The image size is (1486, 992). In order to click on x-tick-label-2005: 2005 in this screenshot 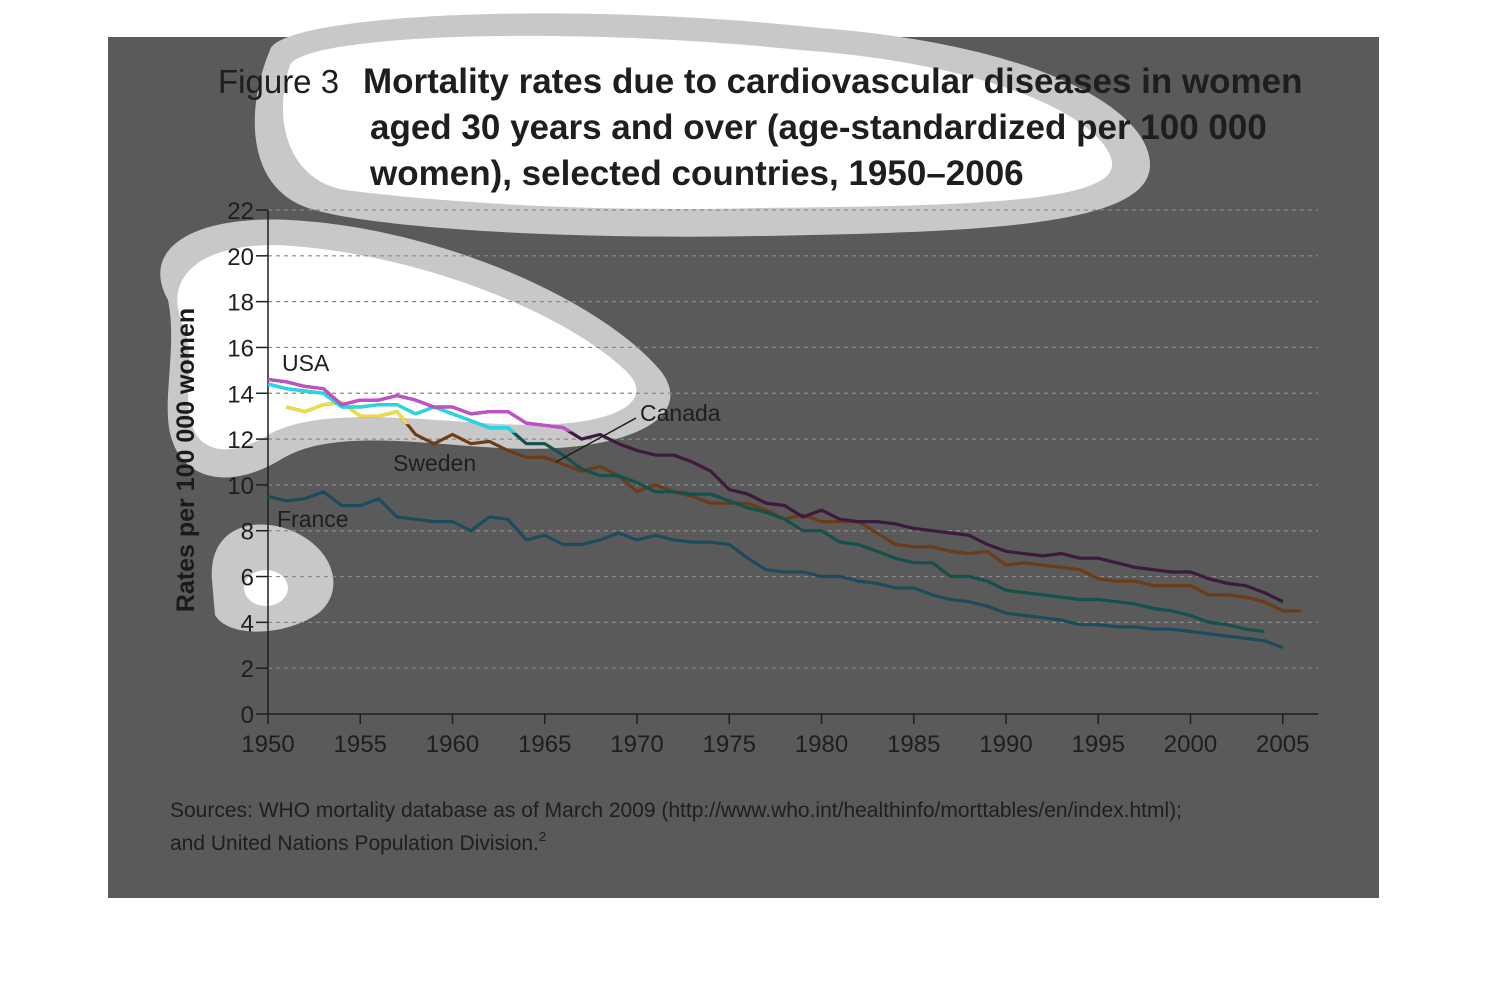, I will do `click(1282, 744)`.